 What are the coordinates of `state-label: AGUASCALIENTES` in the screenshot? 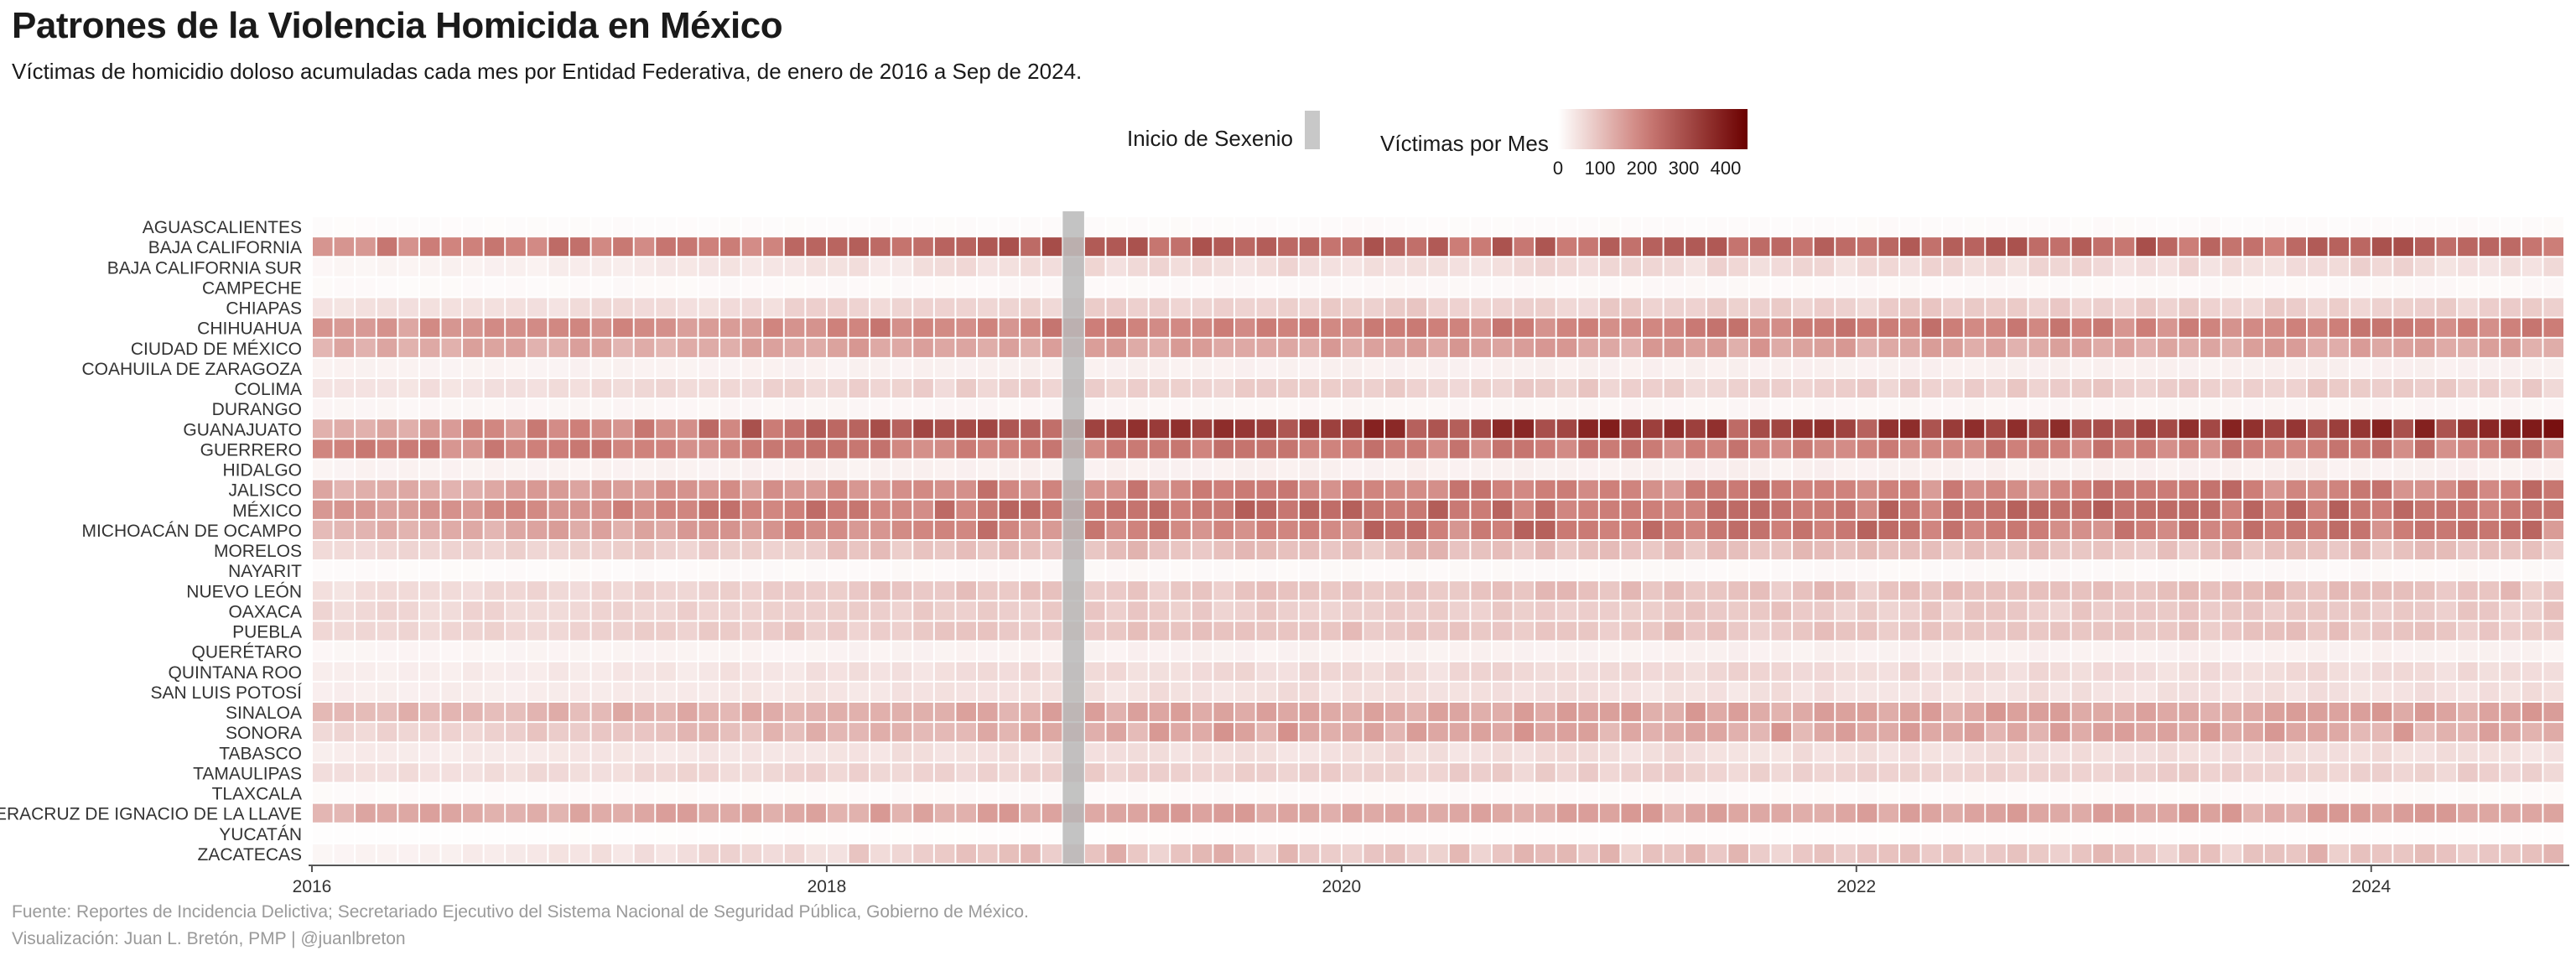 It's located at (222, 227).